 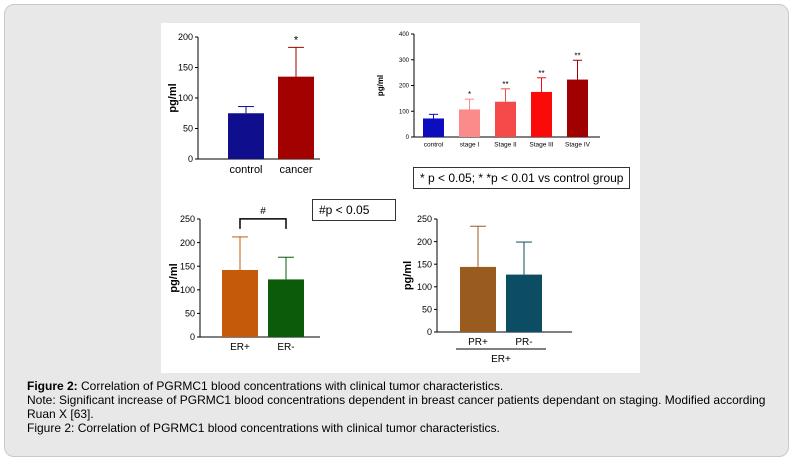 What do you see at coordinates (380, 85) in the screenshot?
I see `stages-y-axis-label: pg/ml` at bounding box center [380, 85].